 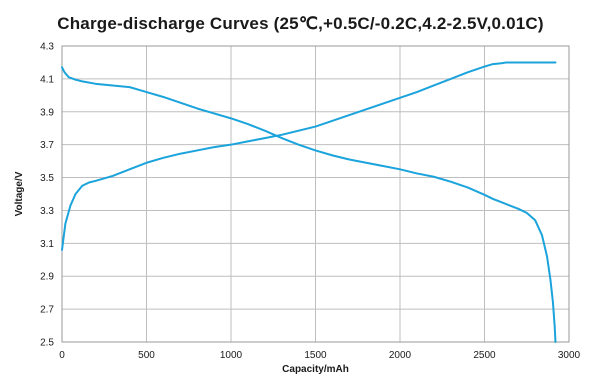 I want to click on x-tick-label: 2000, so click(x=400, y=355).